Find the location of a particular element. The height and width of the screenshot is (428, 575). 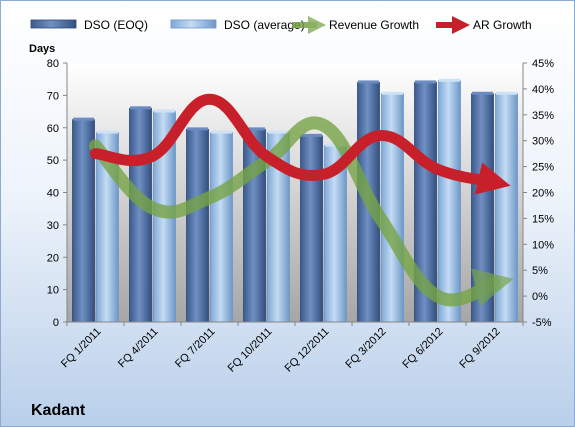

right-tick-label: 0% is located at coordinates (540, 297).